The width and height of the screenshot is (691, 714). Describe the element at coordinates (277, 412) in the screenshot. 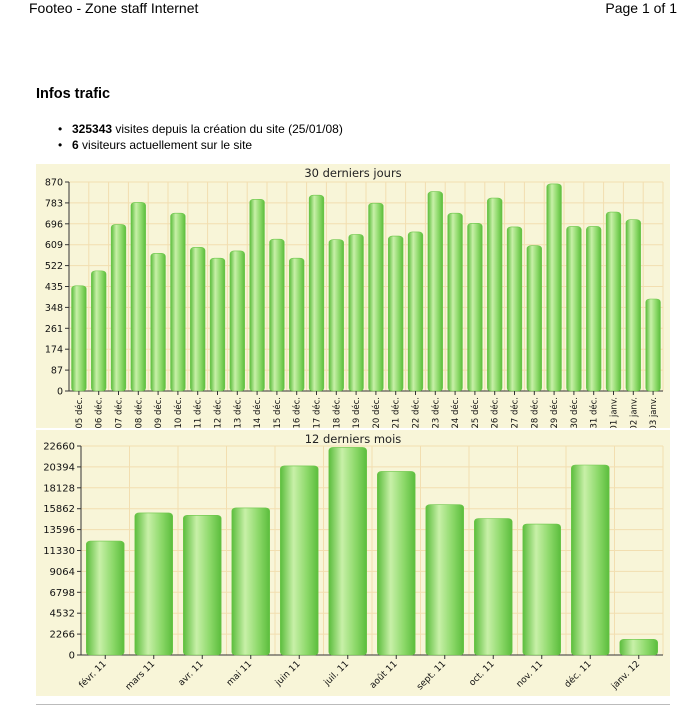

I see `x-tick-label: 15 déc.` at that location.